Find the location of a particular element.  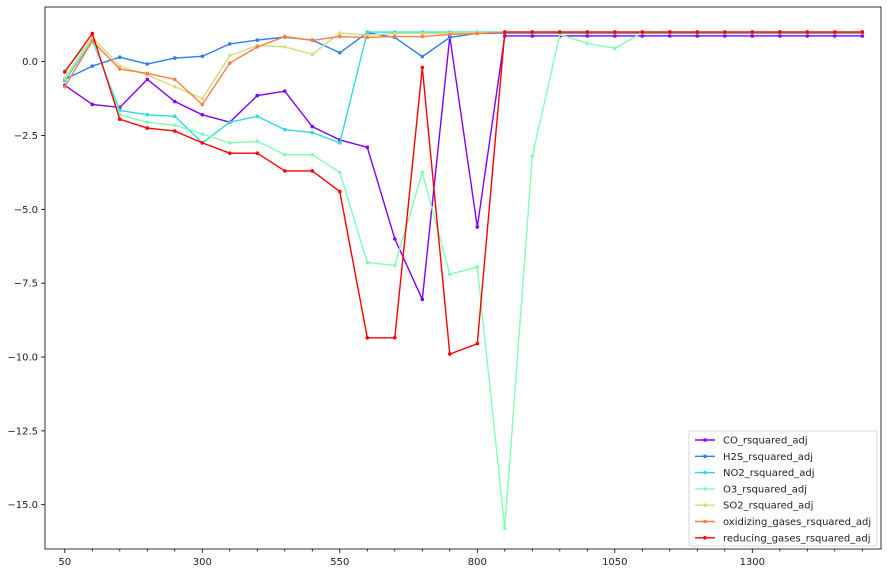

legend-item: oxidizing_gases_rsquared_adj is located at coordinates (783, 522).